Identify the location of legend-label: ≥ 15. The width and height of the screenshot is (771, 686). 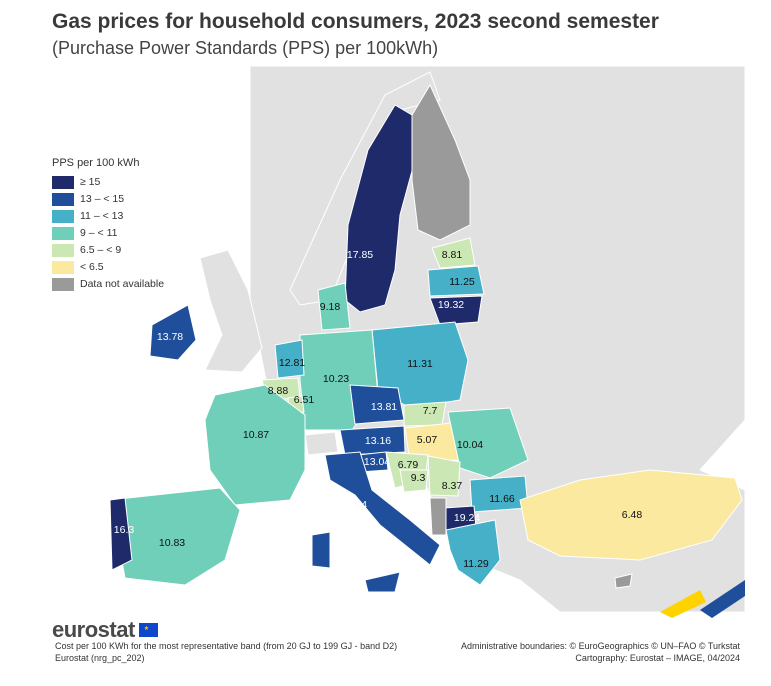
(90, 182).